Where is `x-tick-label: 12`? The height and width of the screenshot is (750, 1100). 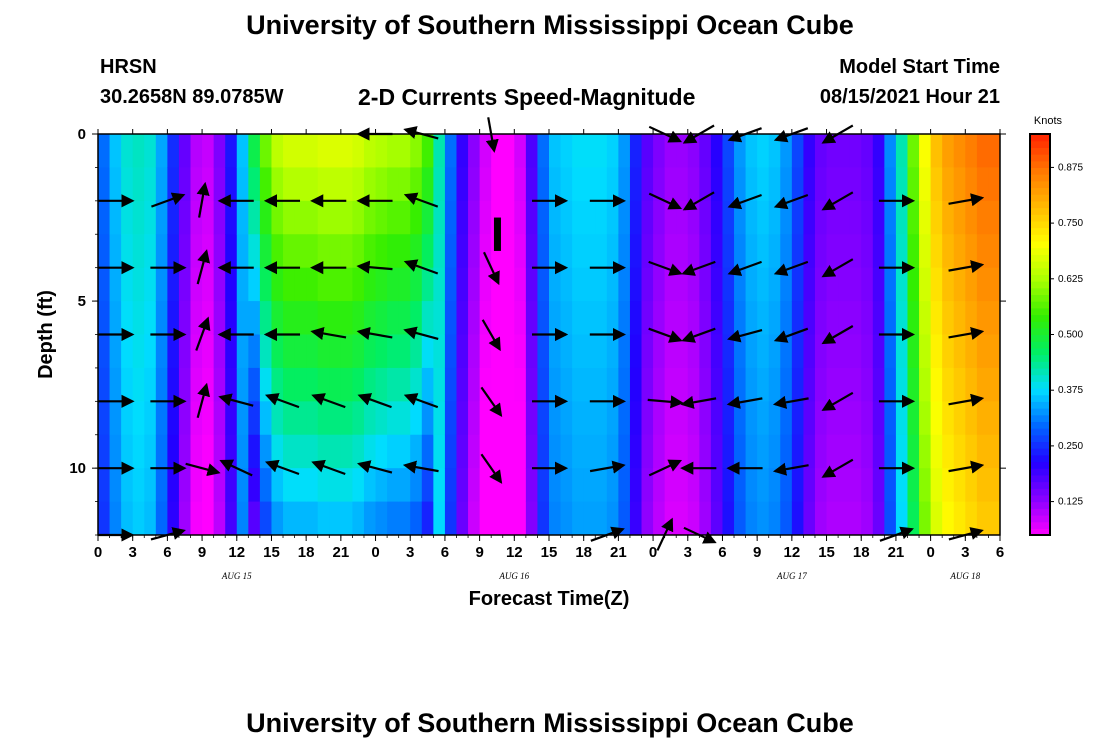
x-tick-label: 12 is located at coordinates (236, 552).